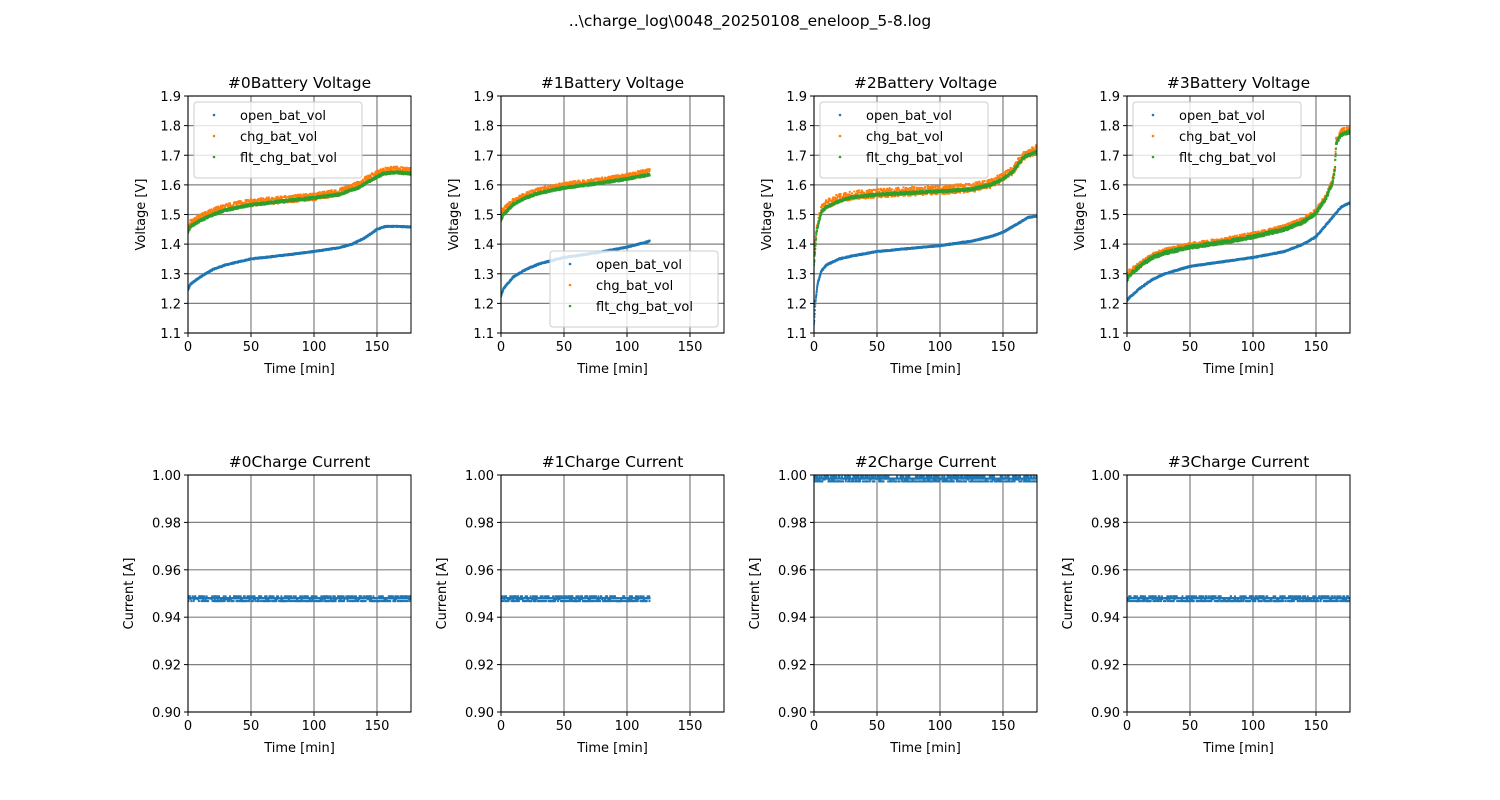 This screenshot has width=1500, height=800. What do you see at coordinates (501, 347) in the screenshot?
I see `x-tick-label: 0` at bounding box center [501, 347].